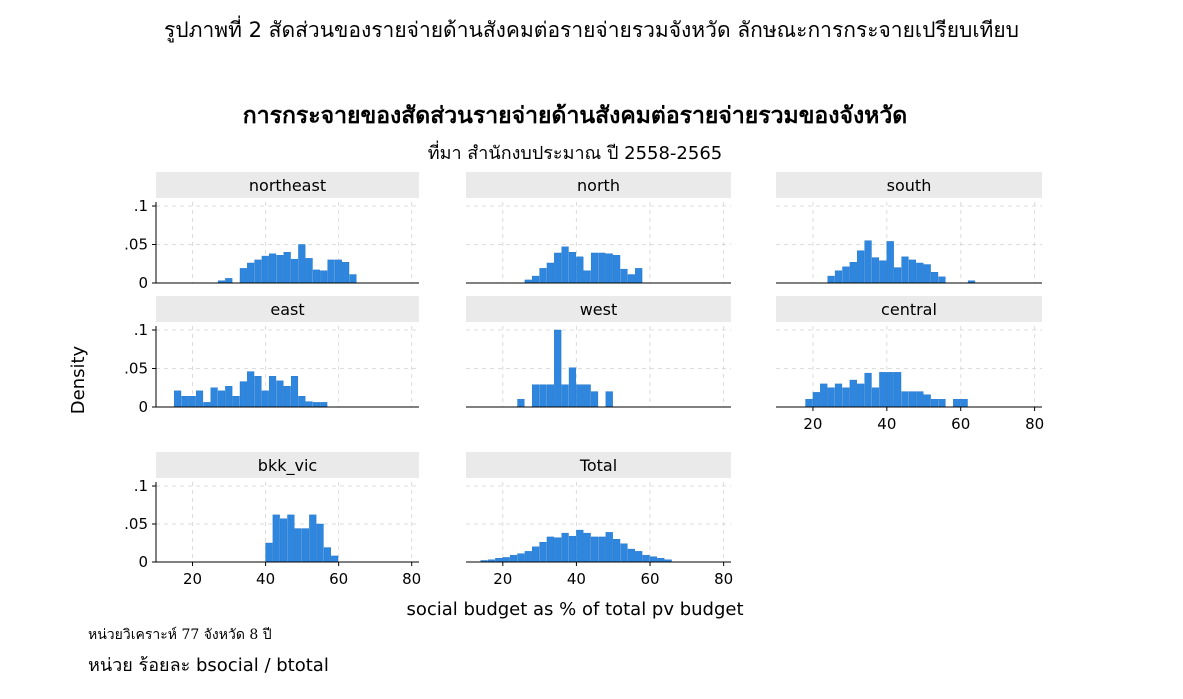 This screenshot has height=699, width=1183. Describe the element at coordinates (910, 364) in the screenshot. I see `panel-central: central 20 40 60 80` at that location.